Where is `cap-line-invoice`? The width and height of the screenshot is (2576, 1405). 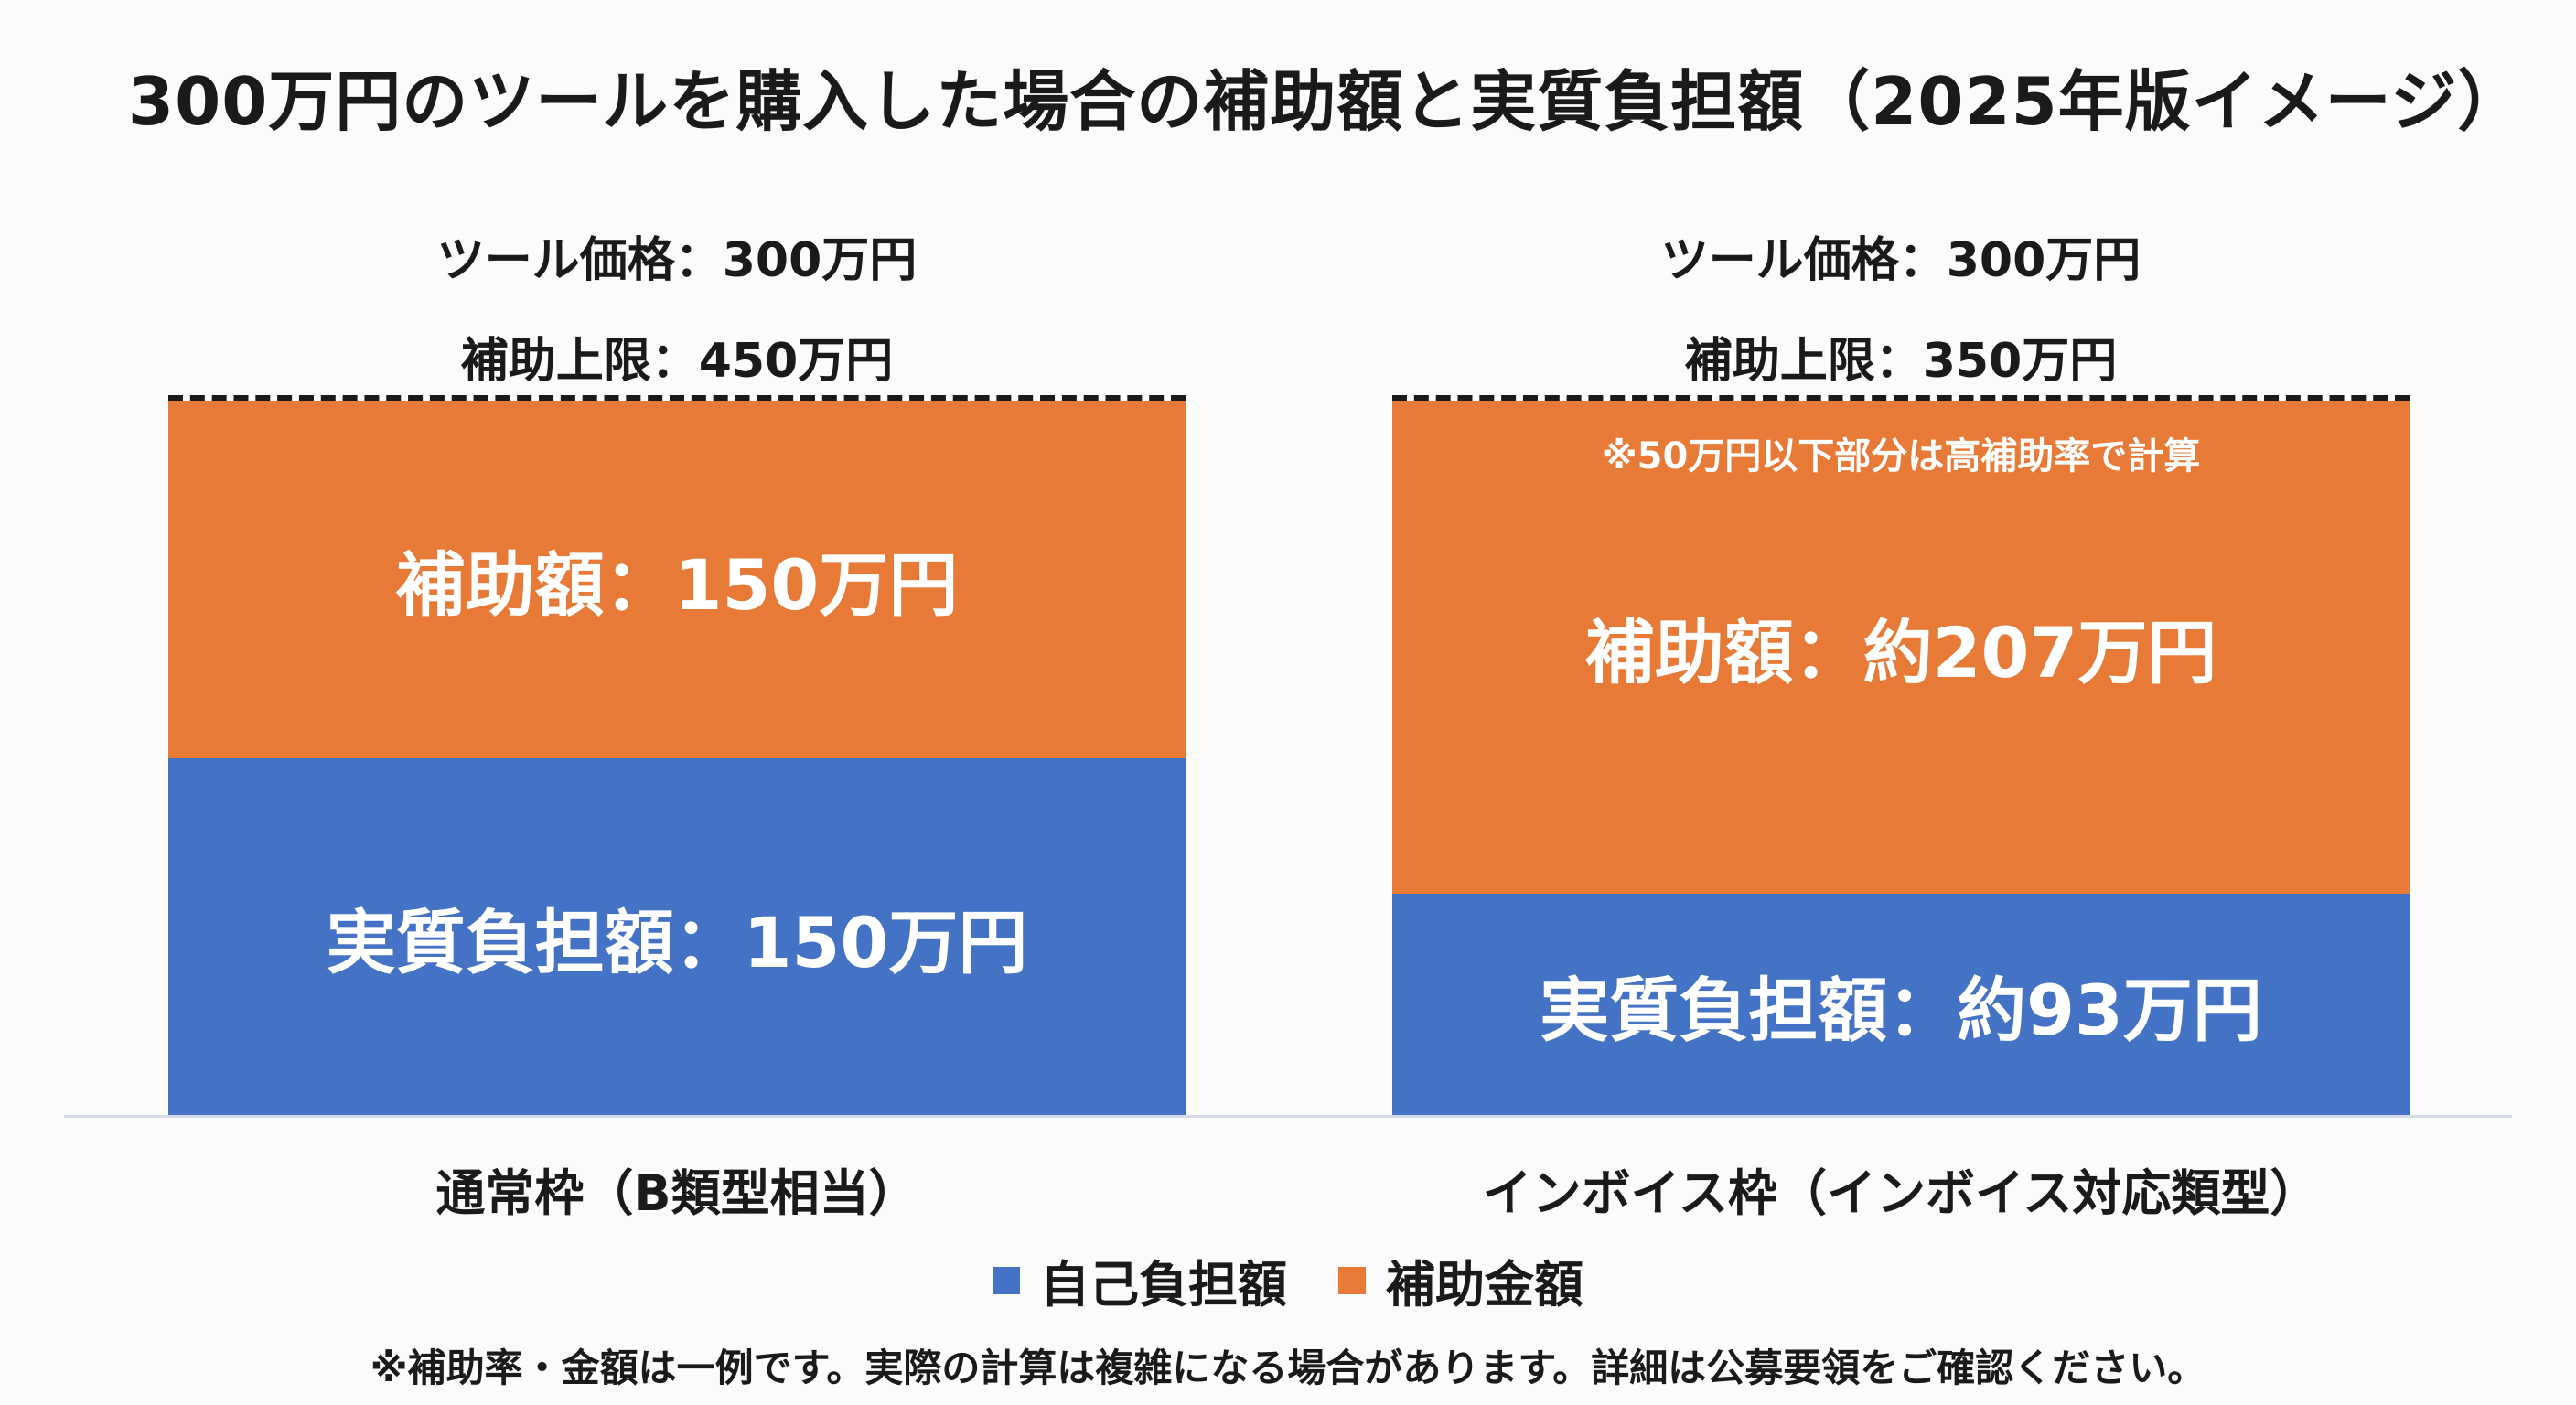
cap-line-invoice is located at coordinates (1901, 399).